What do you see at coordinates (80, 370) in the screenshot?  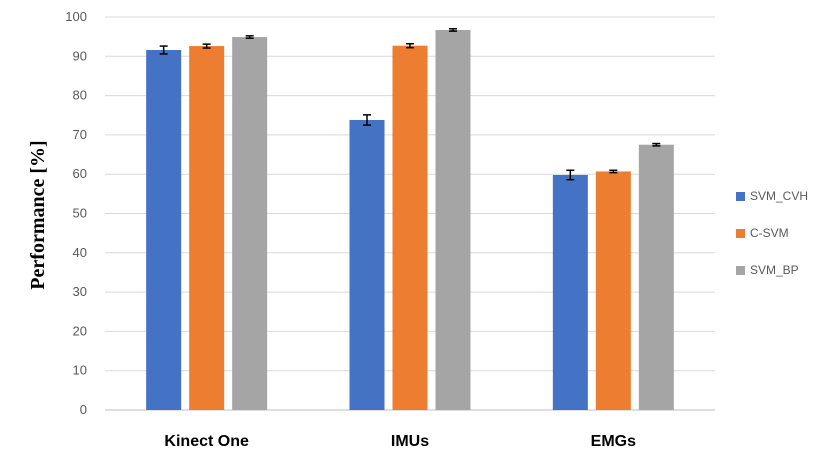 I see `y-tick-label: 10` at bounding box center [80, 370].